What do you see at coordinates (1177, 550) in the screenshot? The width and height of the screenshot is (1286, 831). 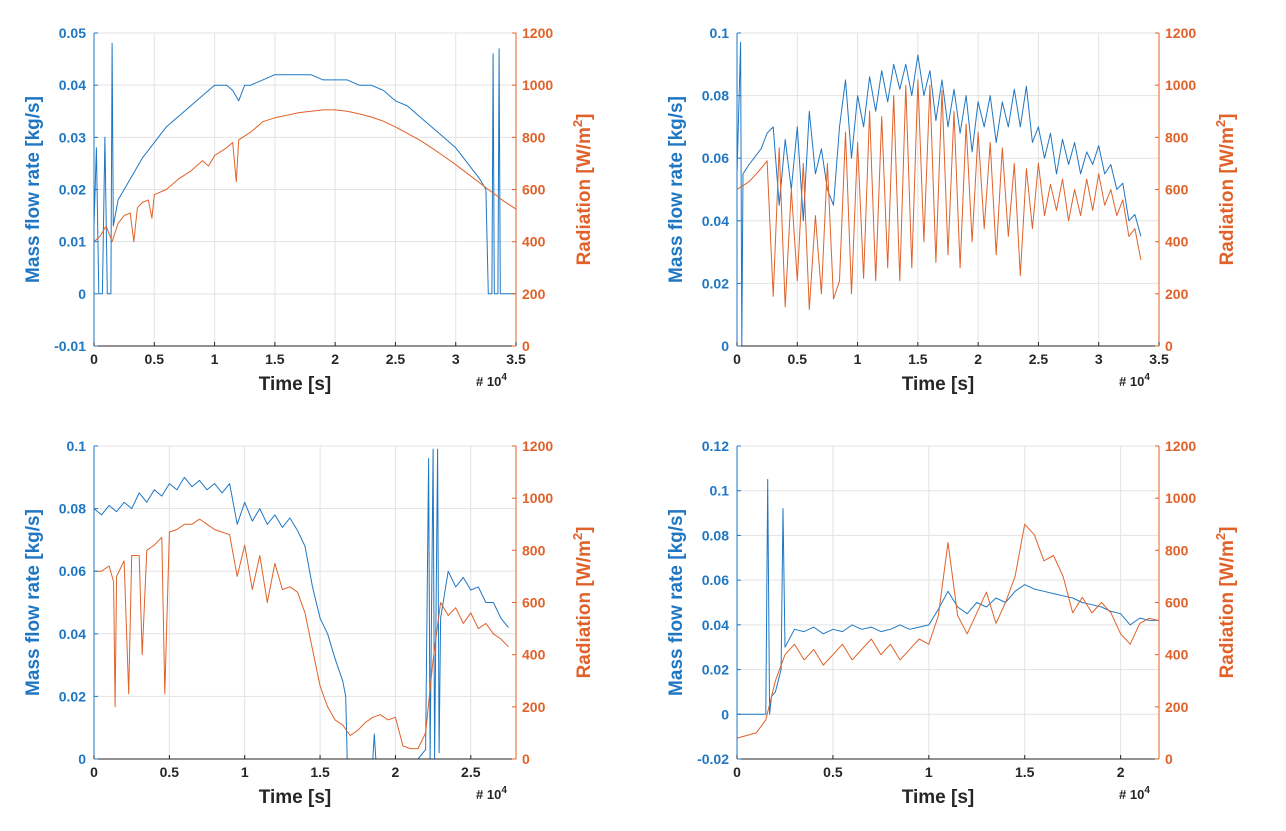 I see `right-y-tick-label: 800` at bounding box center [1177, 550].